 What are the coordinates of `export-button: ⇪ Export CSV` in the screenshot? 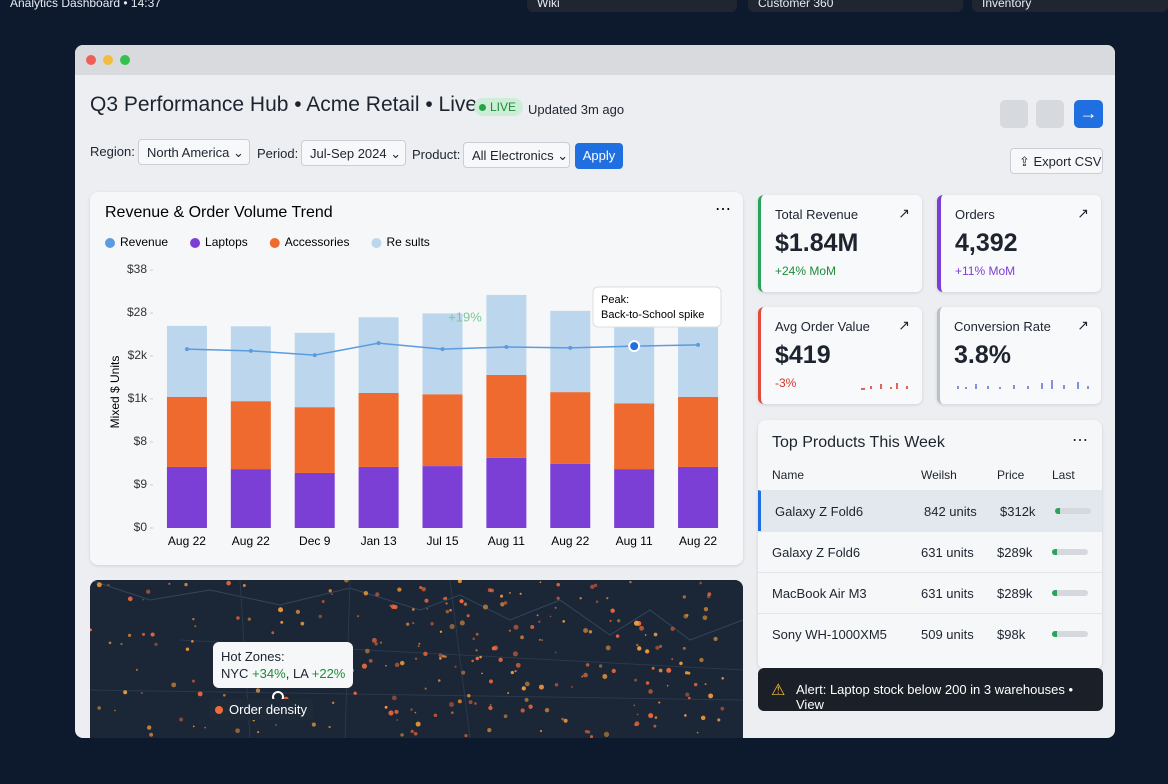 It's located at (1056, 161).